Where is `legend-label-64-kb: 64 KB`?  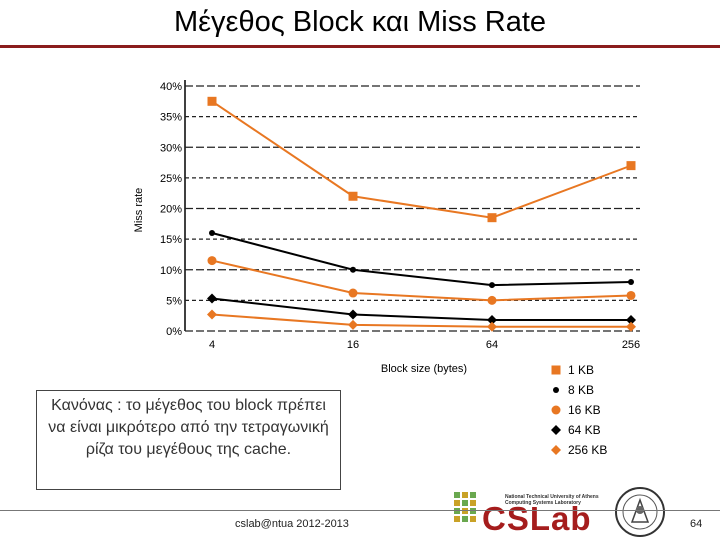 legend-label-64-kb: 64 KB is located at coordinates (584, 430).